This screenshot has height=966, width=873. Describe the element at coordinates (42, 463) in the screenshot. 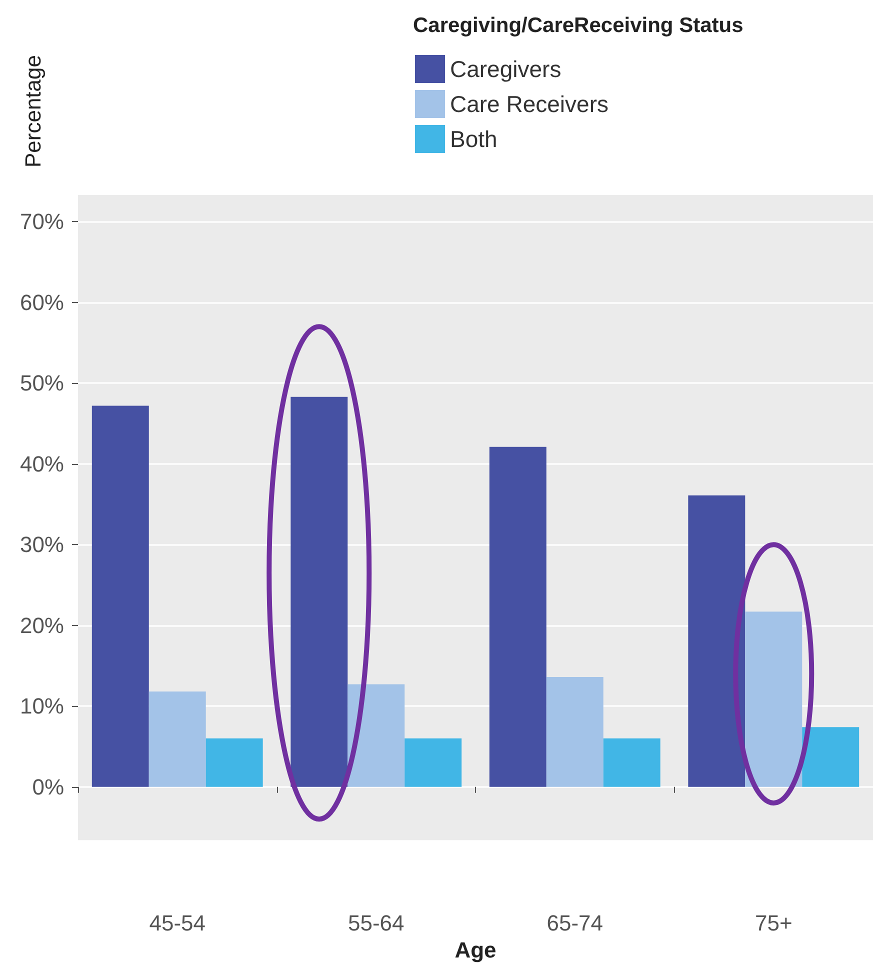

I see `y-tick-label: 40%` at that location.